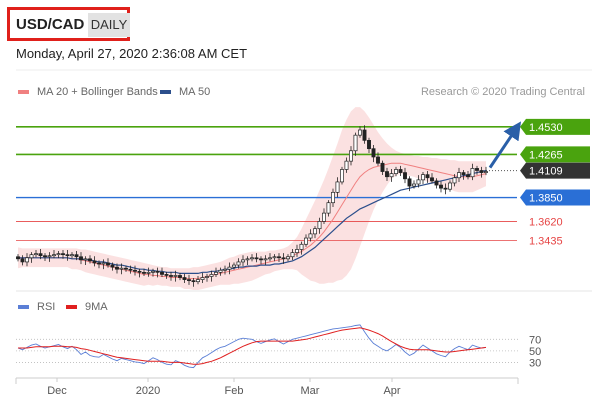 Image resolution: width=601 pixels, height=410 pixels. Describe the element at coordinates (267, 387) in the screenshot. I see `x-axis: Dec 2020 Feb Mar Apr` at that location.